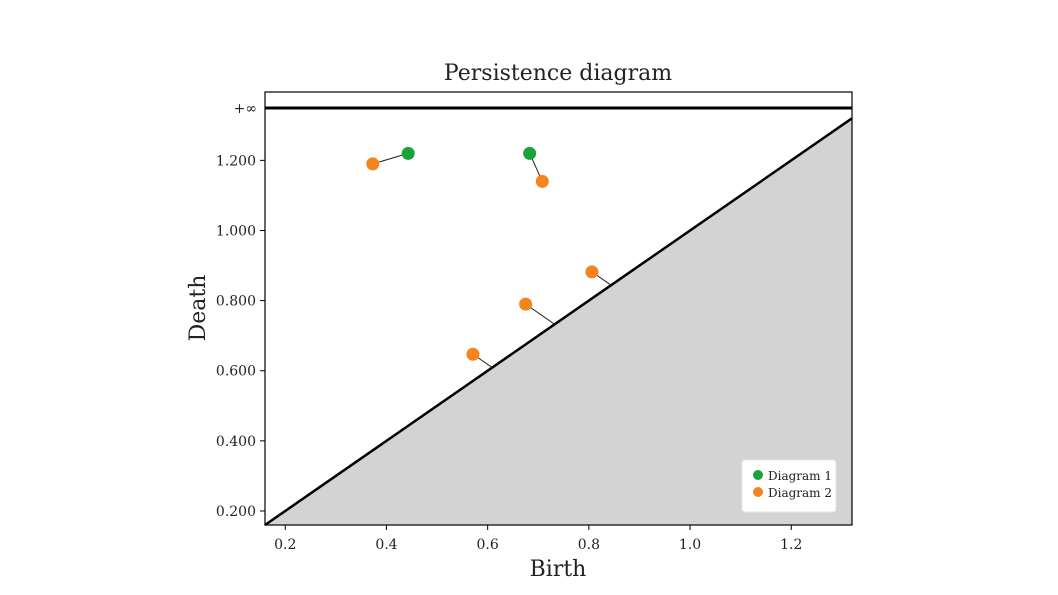 Image resolution: width=1058 pixels, height=595 pixels. I want to click on data-points, so click(482, 253).